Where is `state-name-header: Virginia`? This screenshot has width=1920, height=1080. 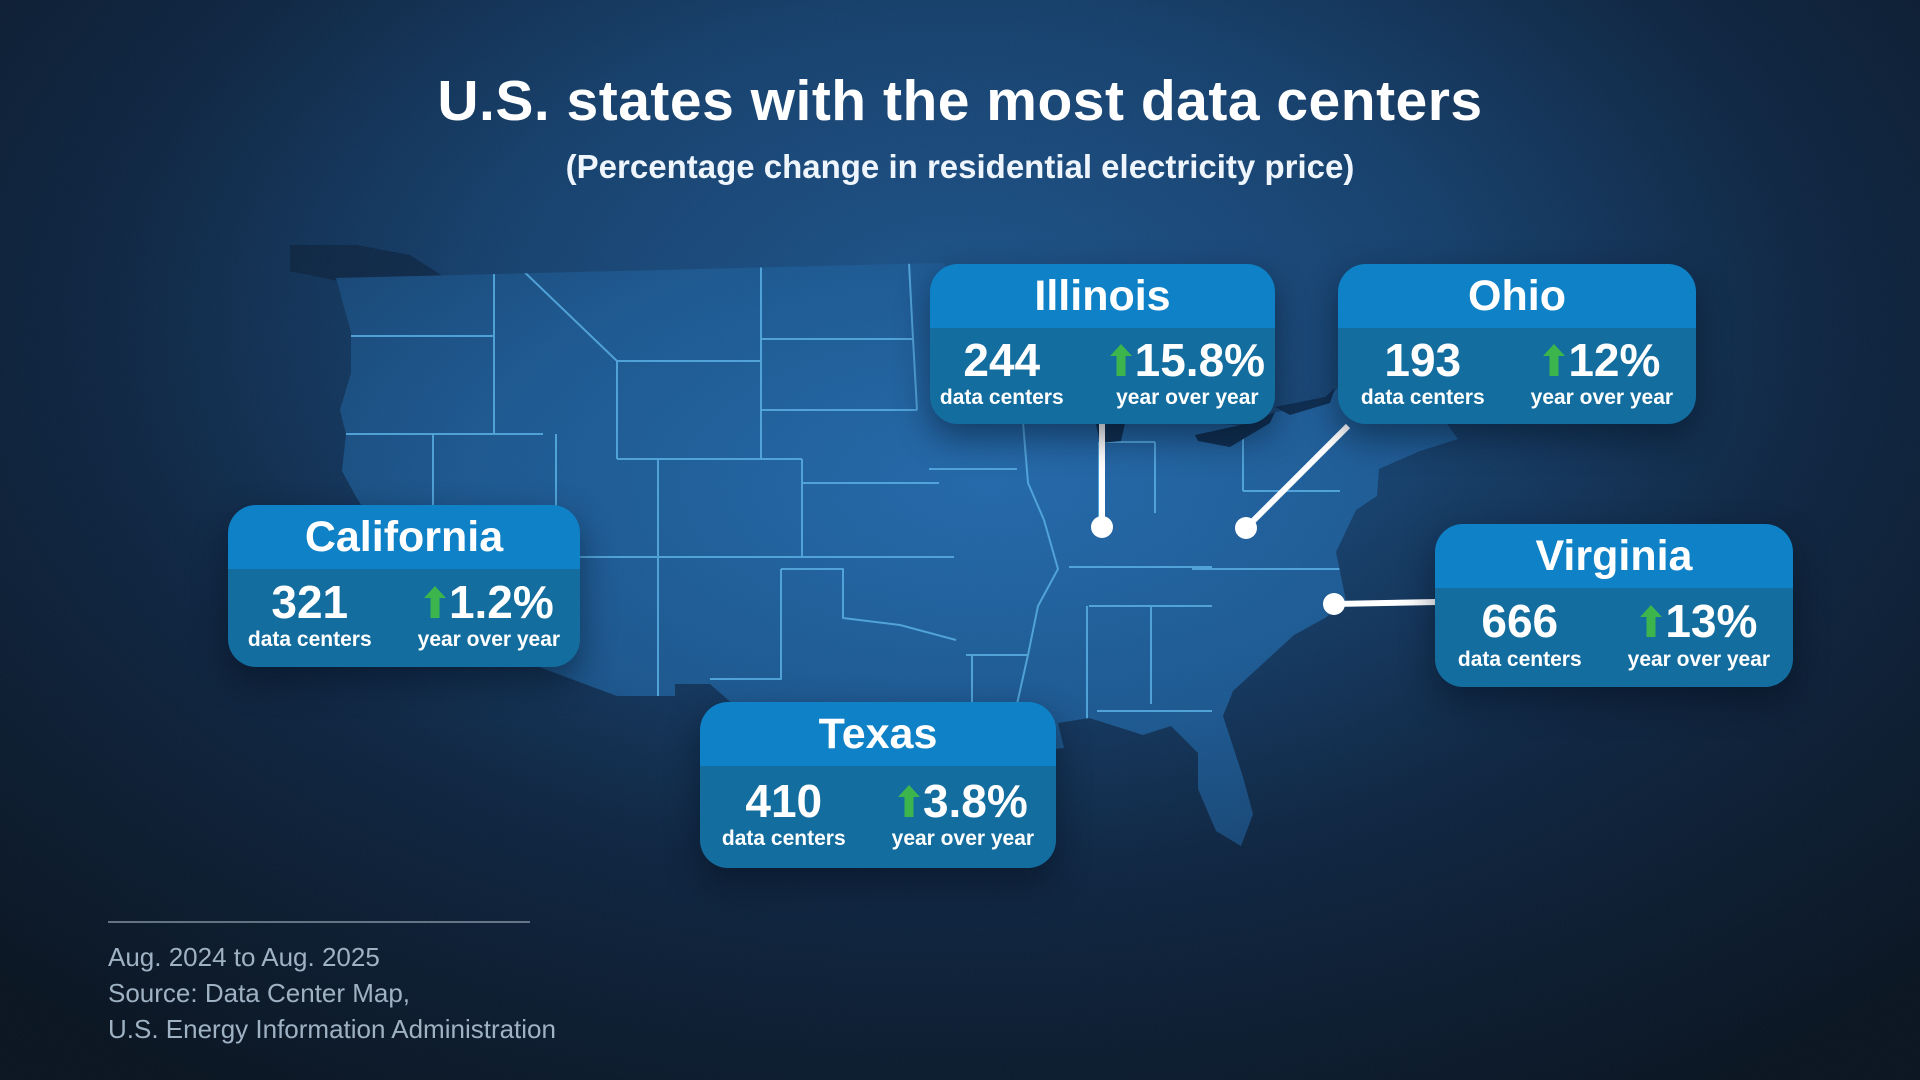
state-name-header: Virginia is located at coordinates (1614, 556).